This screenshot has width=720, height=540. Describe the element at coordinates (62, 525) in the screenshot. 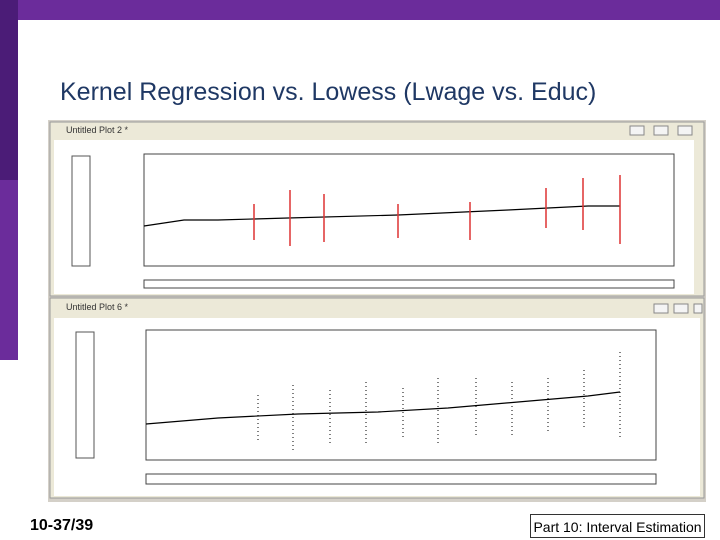

I see `page-number: 10-37/39` at that location.